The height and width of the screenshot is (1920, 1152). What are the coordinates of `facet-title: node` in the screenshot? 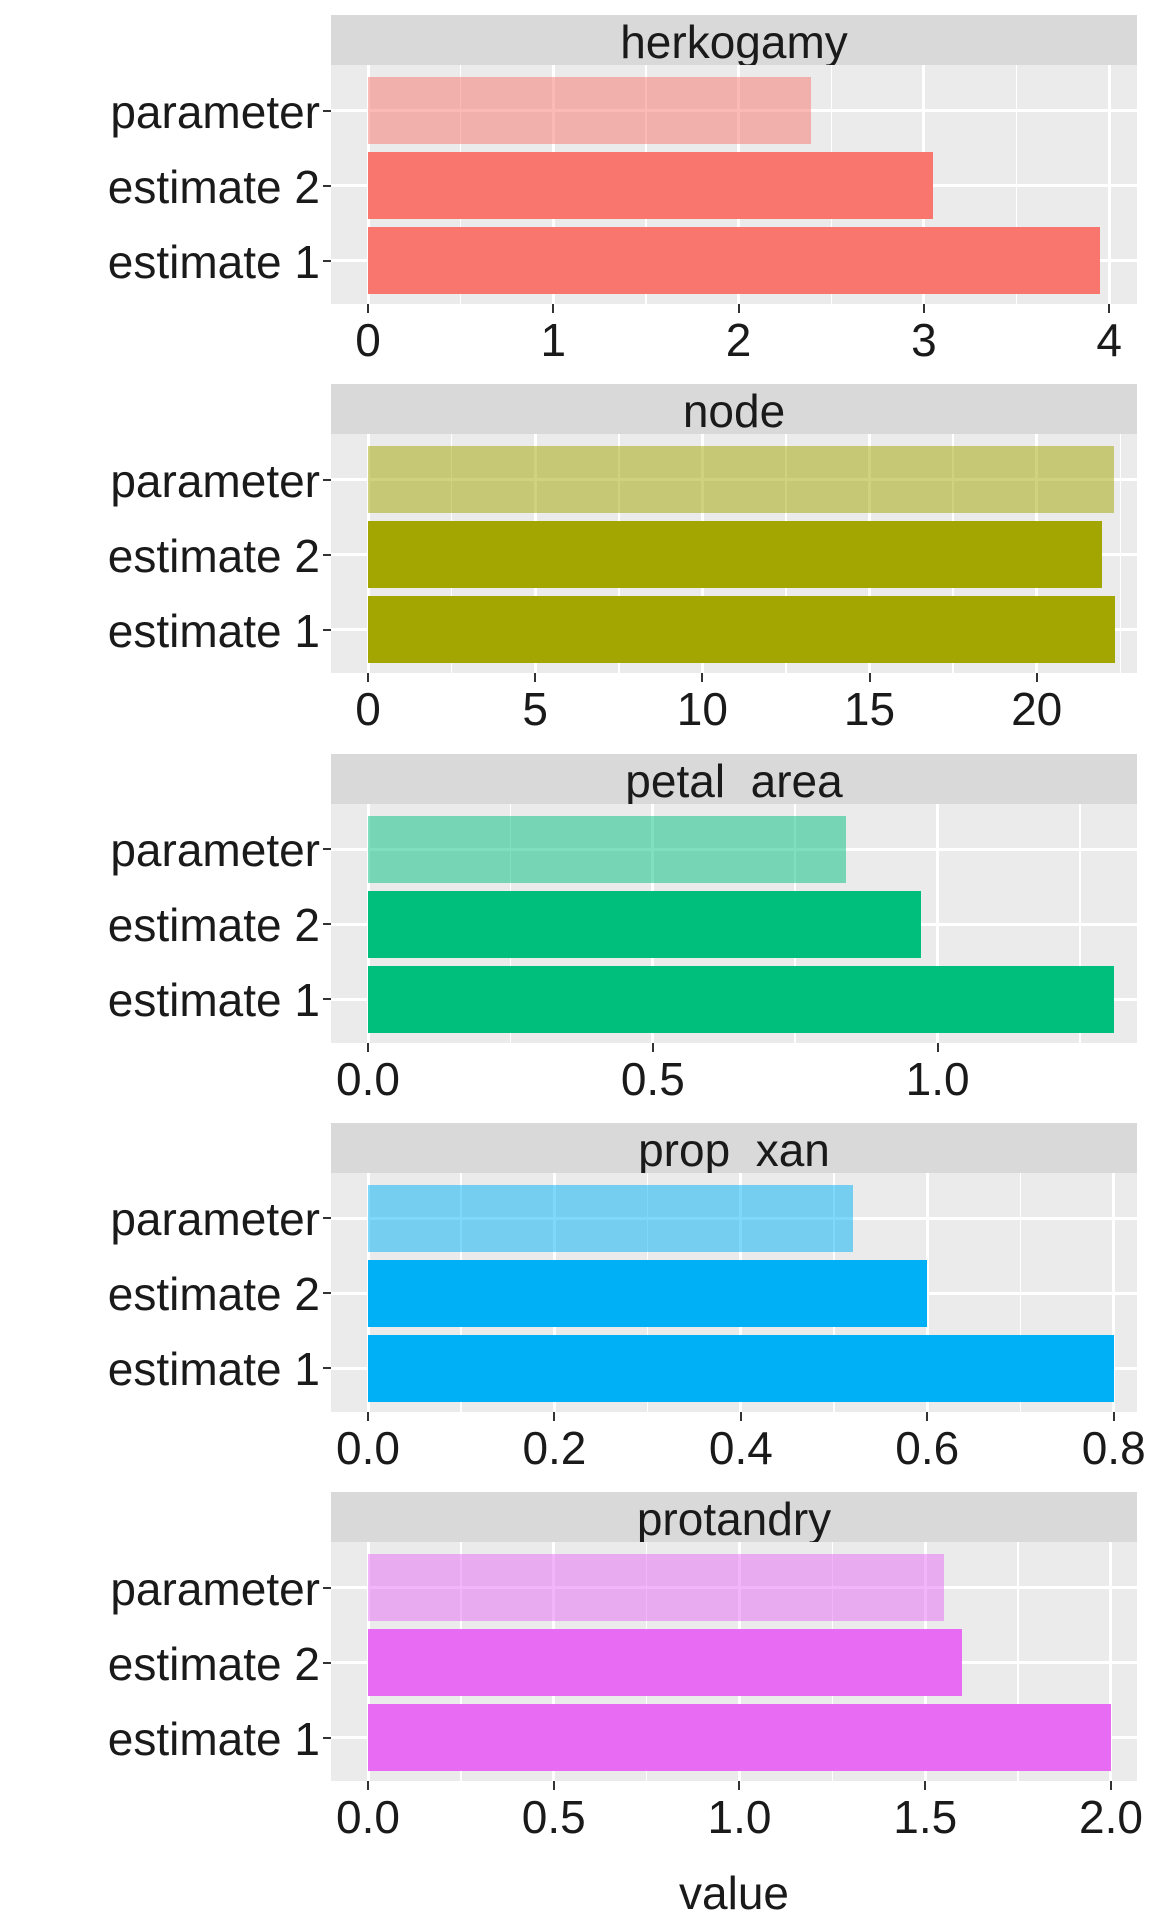 It's located at (734, 411).